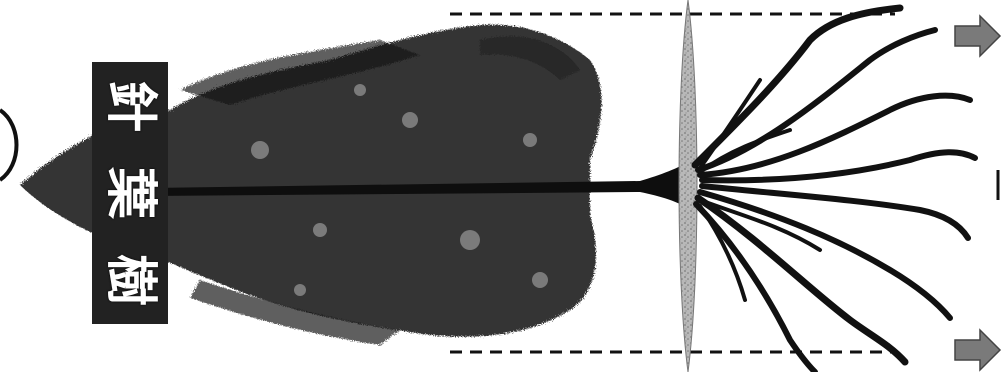 The image size is (1002, 372). Describe the element at coordinates (688, 186) in the screenshot. I see `ground-band` at that location.